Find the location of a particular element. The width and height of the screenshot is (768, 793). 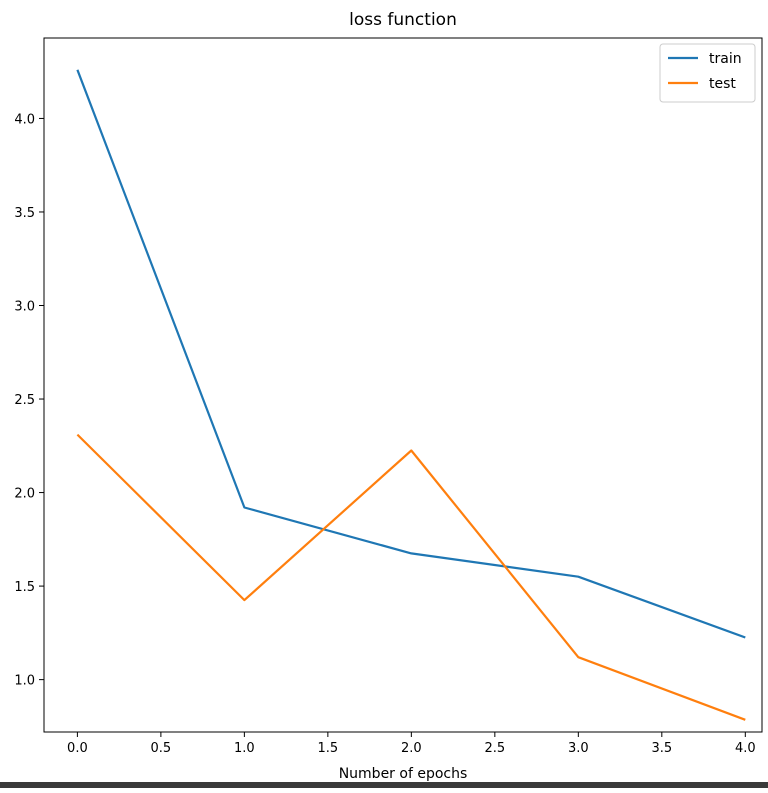

x-tick-label: 0.0 is located at coordinates (77, 748).